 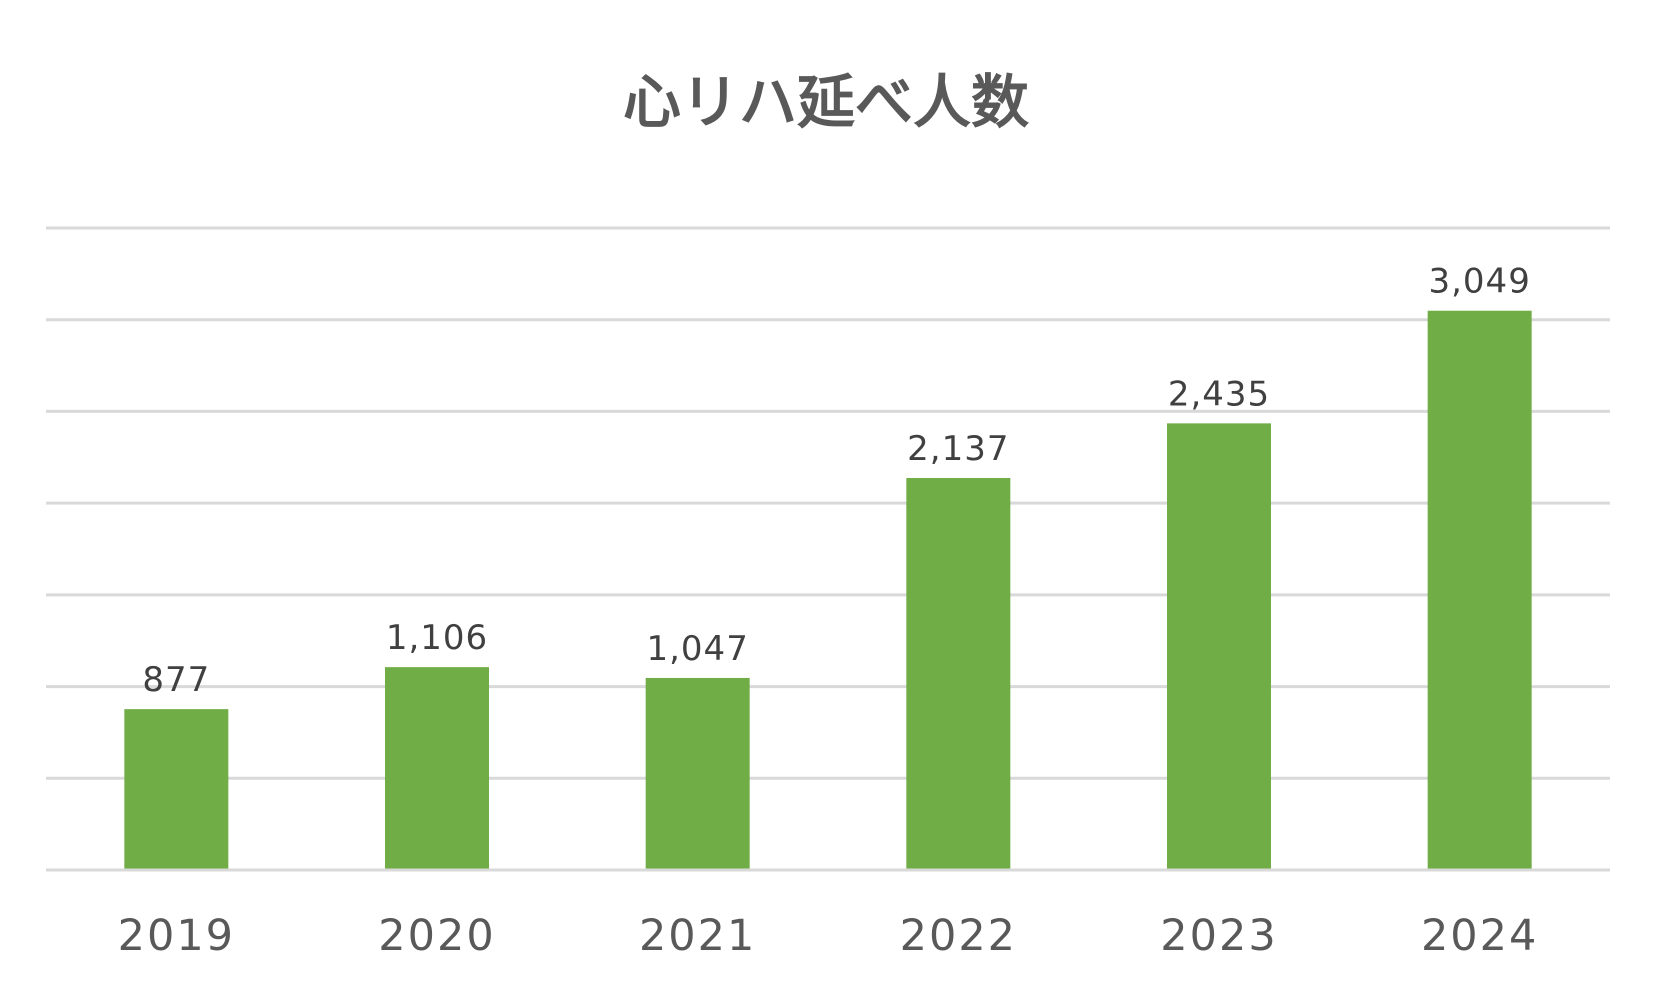 I want to click on chart-title: 心リハ延べ人数, so click(x=826, y=102).